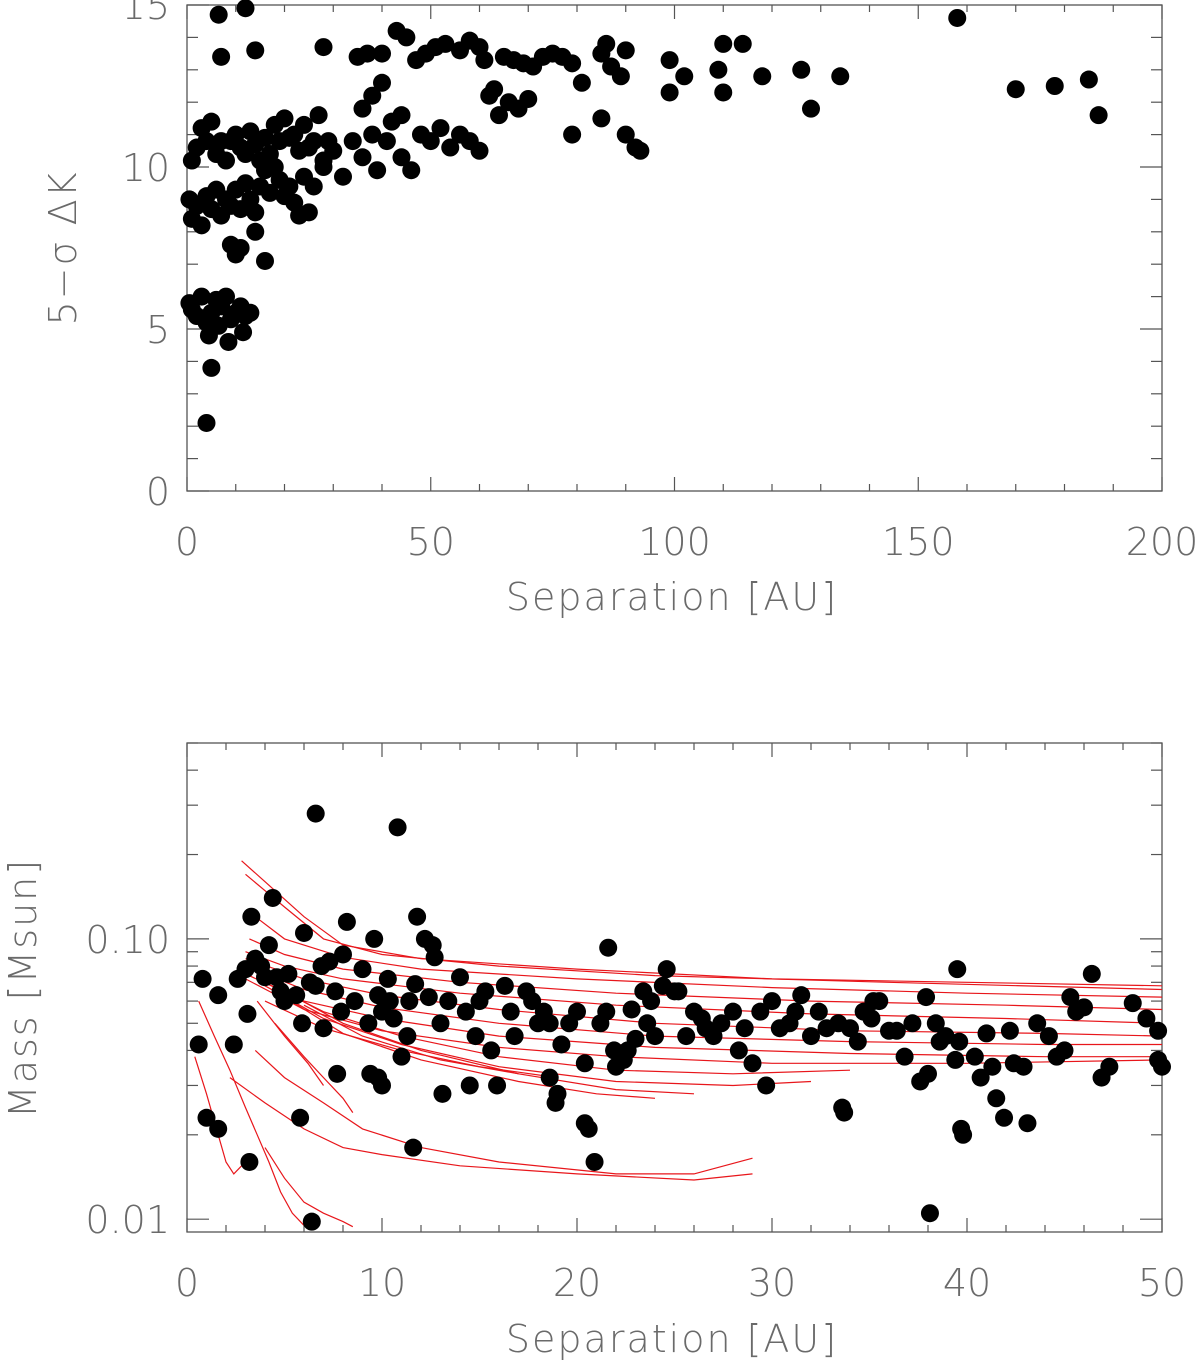 This screenshot has width=1200, height=1366. I want to click on x-axis-title-top: Separation [AU], so click(672, 597).